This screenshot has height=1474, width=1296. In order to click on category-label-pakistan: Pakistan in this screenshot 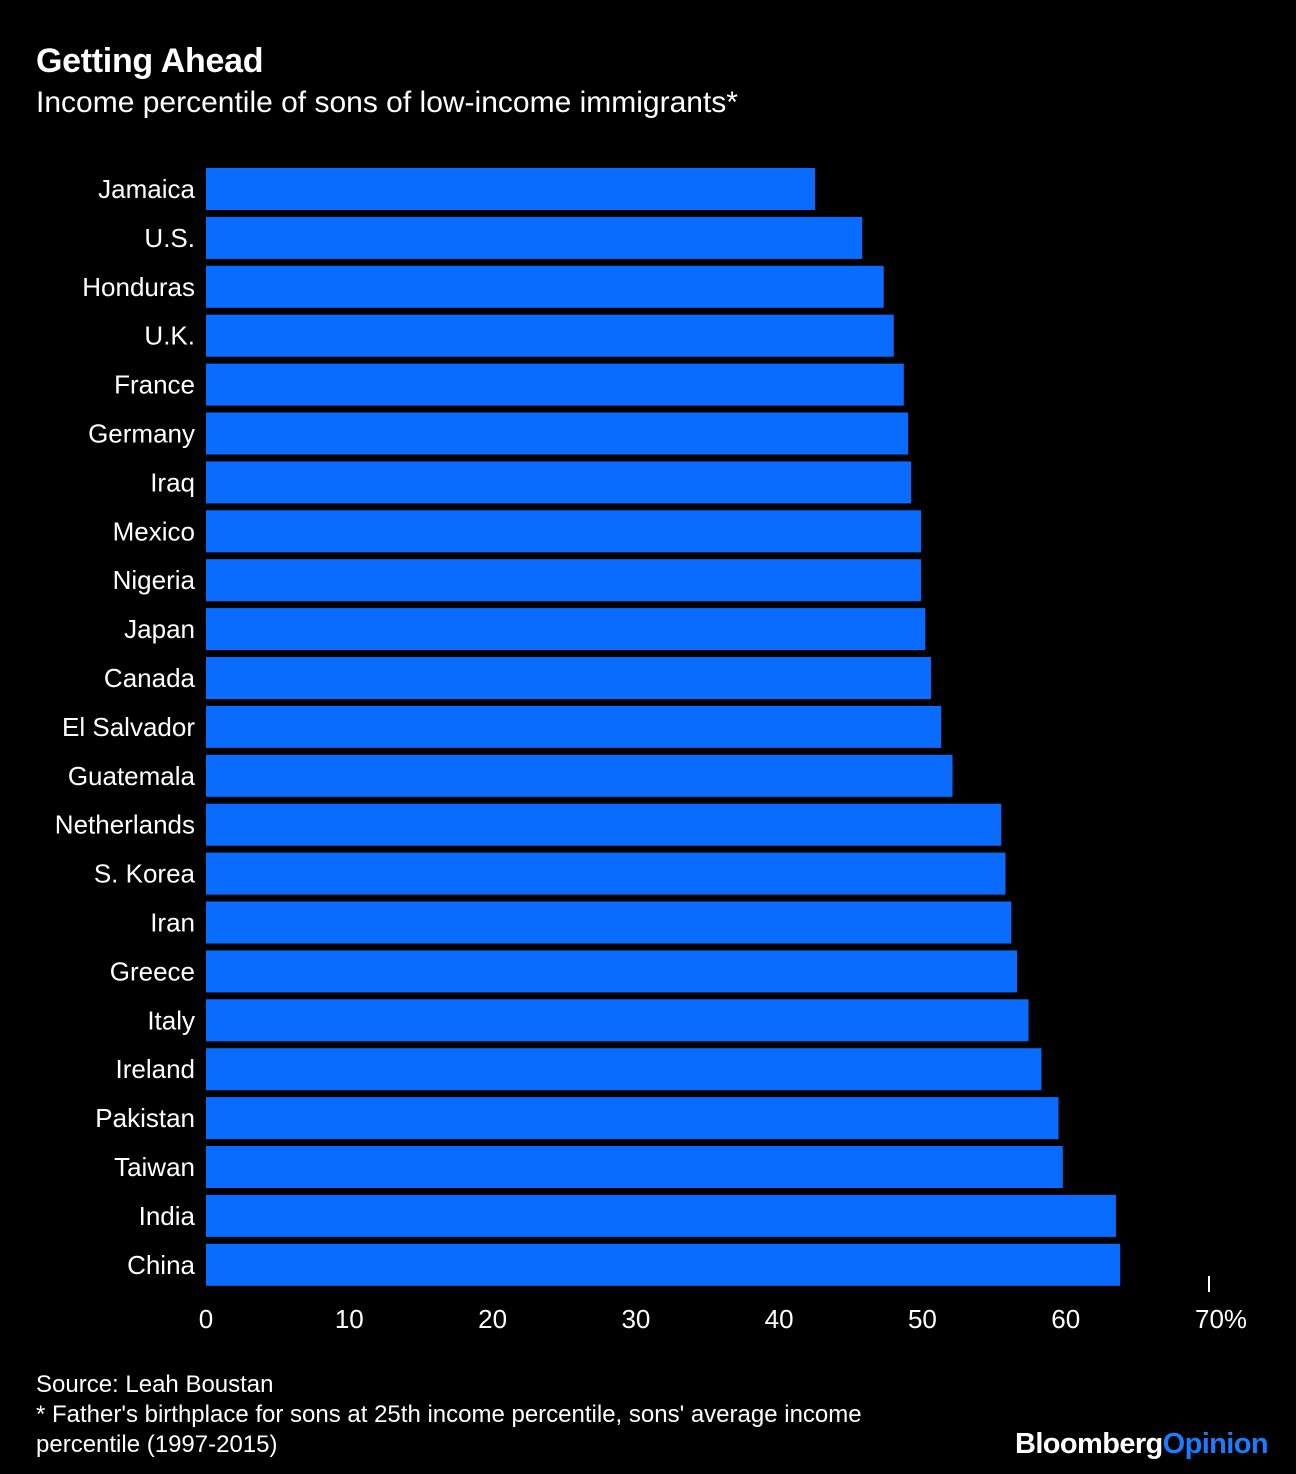, I will do `click(145, 1118)`.